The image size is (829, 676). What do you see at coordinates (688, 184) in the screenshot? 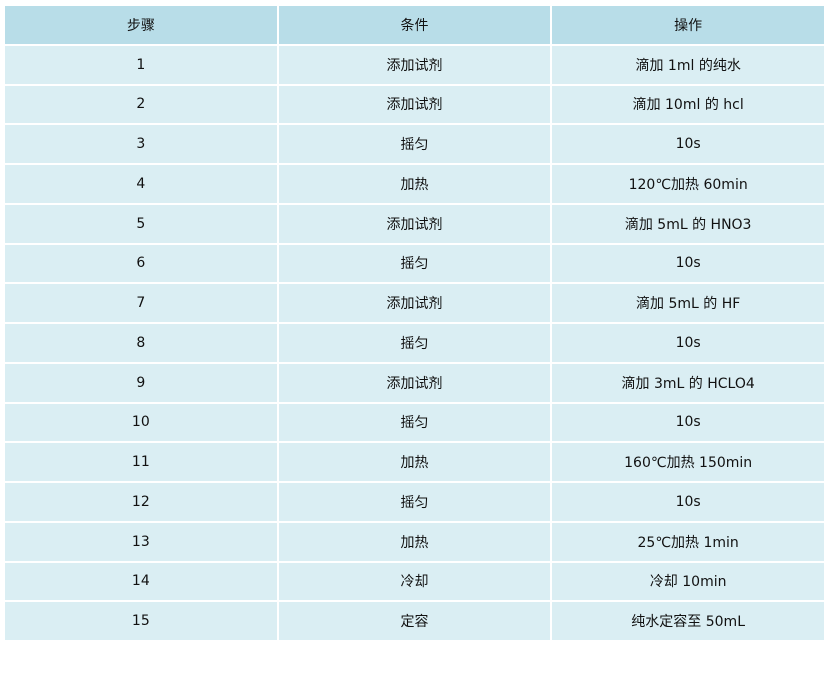
I see `cell-operation: 120℃加热 60min` at bounding box center [688, 184].